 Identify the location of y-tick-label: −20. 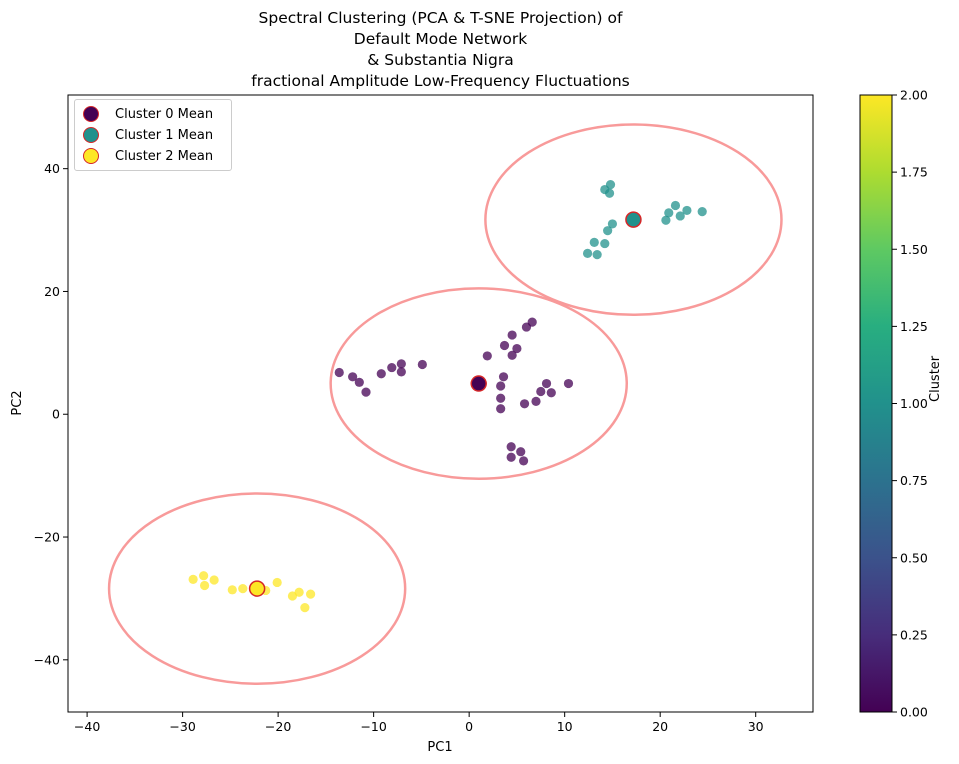
(47, 537).